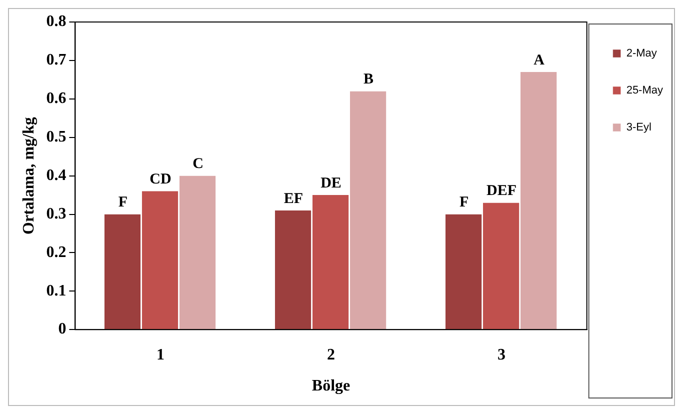  I want to click on data-label: EF, so click(294, 198).